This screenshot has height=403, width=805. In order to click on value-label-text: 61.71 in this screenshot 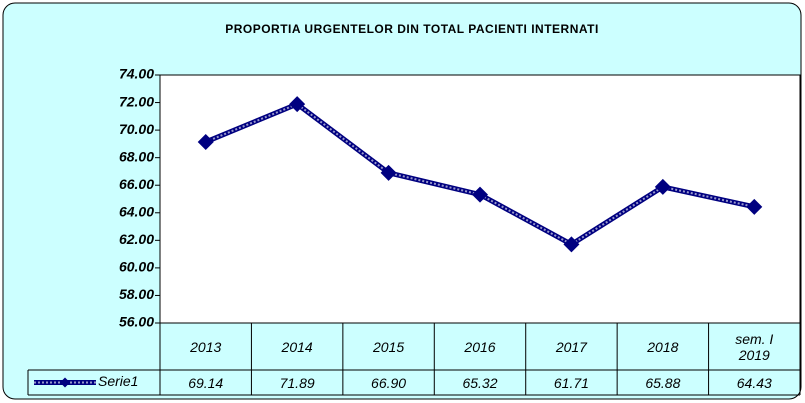, I will do `click(571, 382)`.